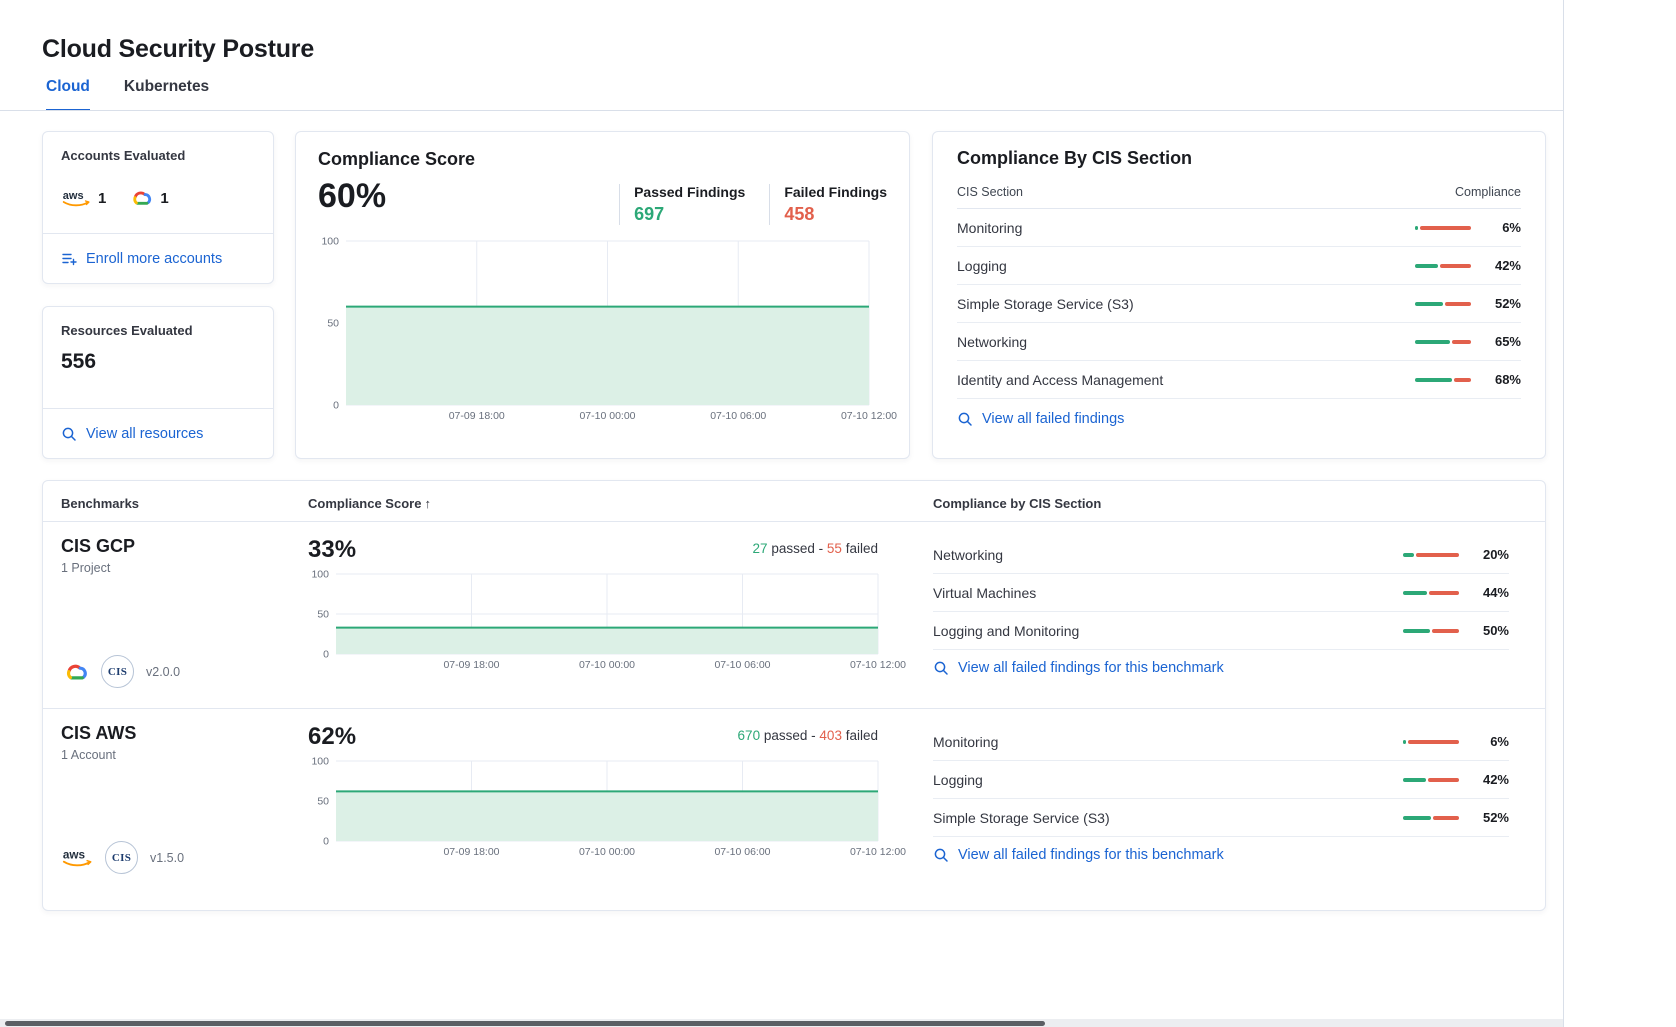  What do you see at coordinates (100, 503) in the screenshot?
I see `benchmarks-column-header: Benchmarks` at bounding box center [100, 503].